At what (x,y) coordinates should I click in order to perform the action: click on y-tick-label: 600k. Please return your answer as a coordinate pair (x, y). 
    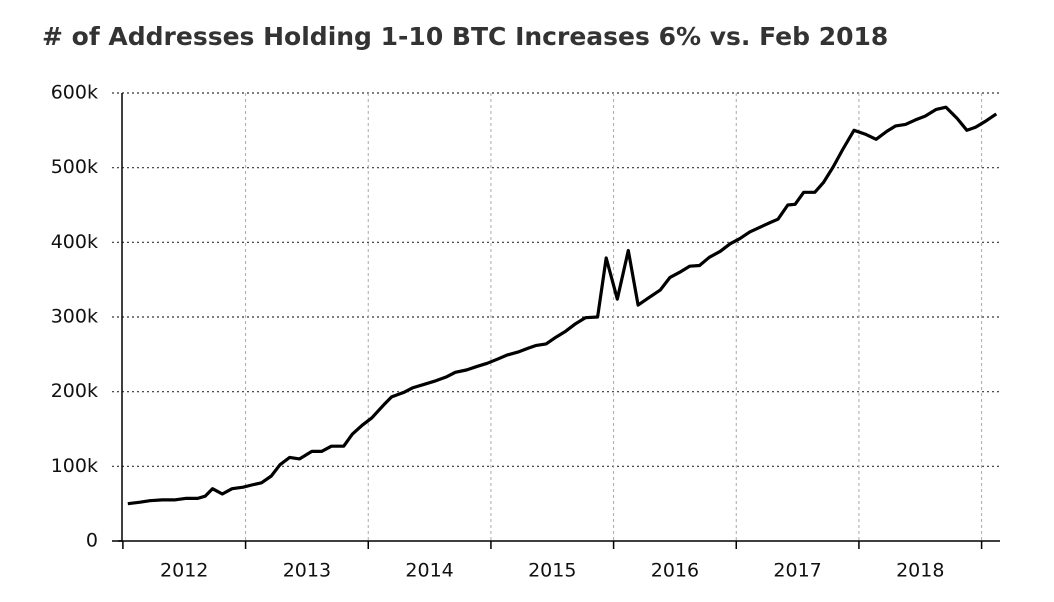
    Looking at the image, I should click on (74, 93).